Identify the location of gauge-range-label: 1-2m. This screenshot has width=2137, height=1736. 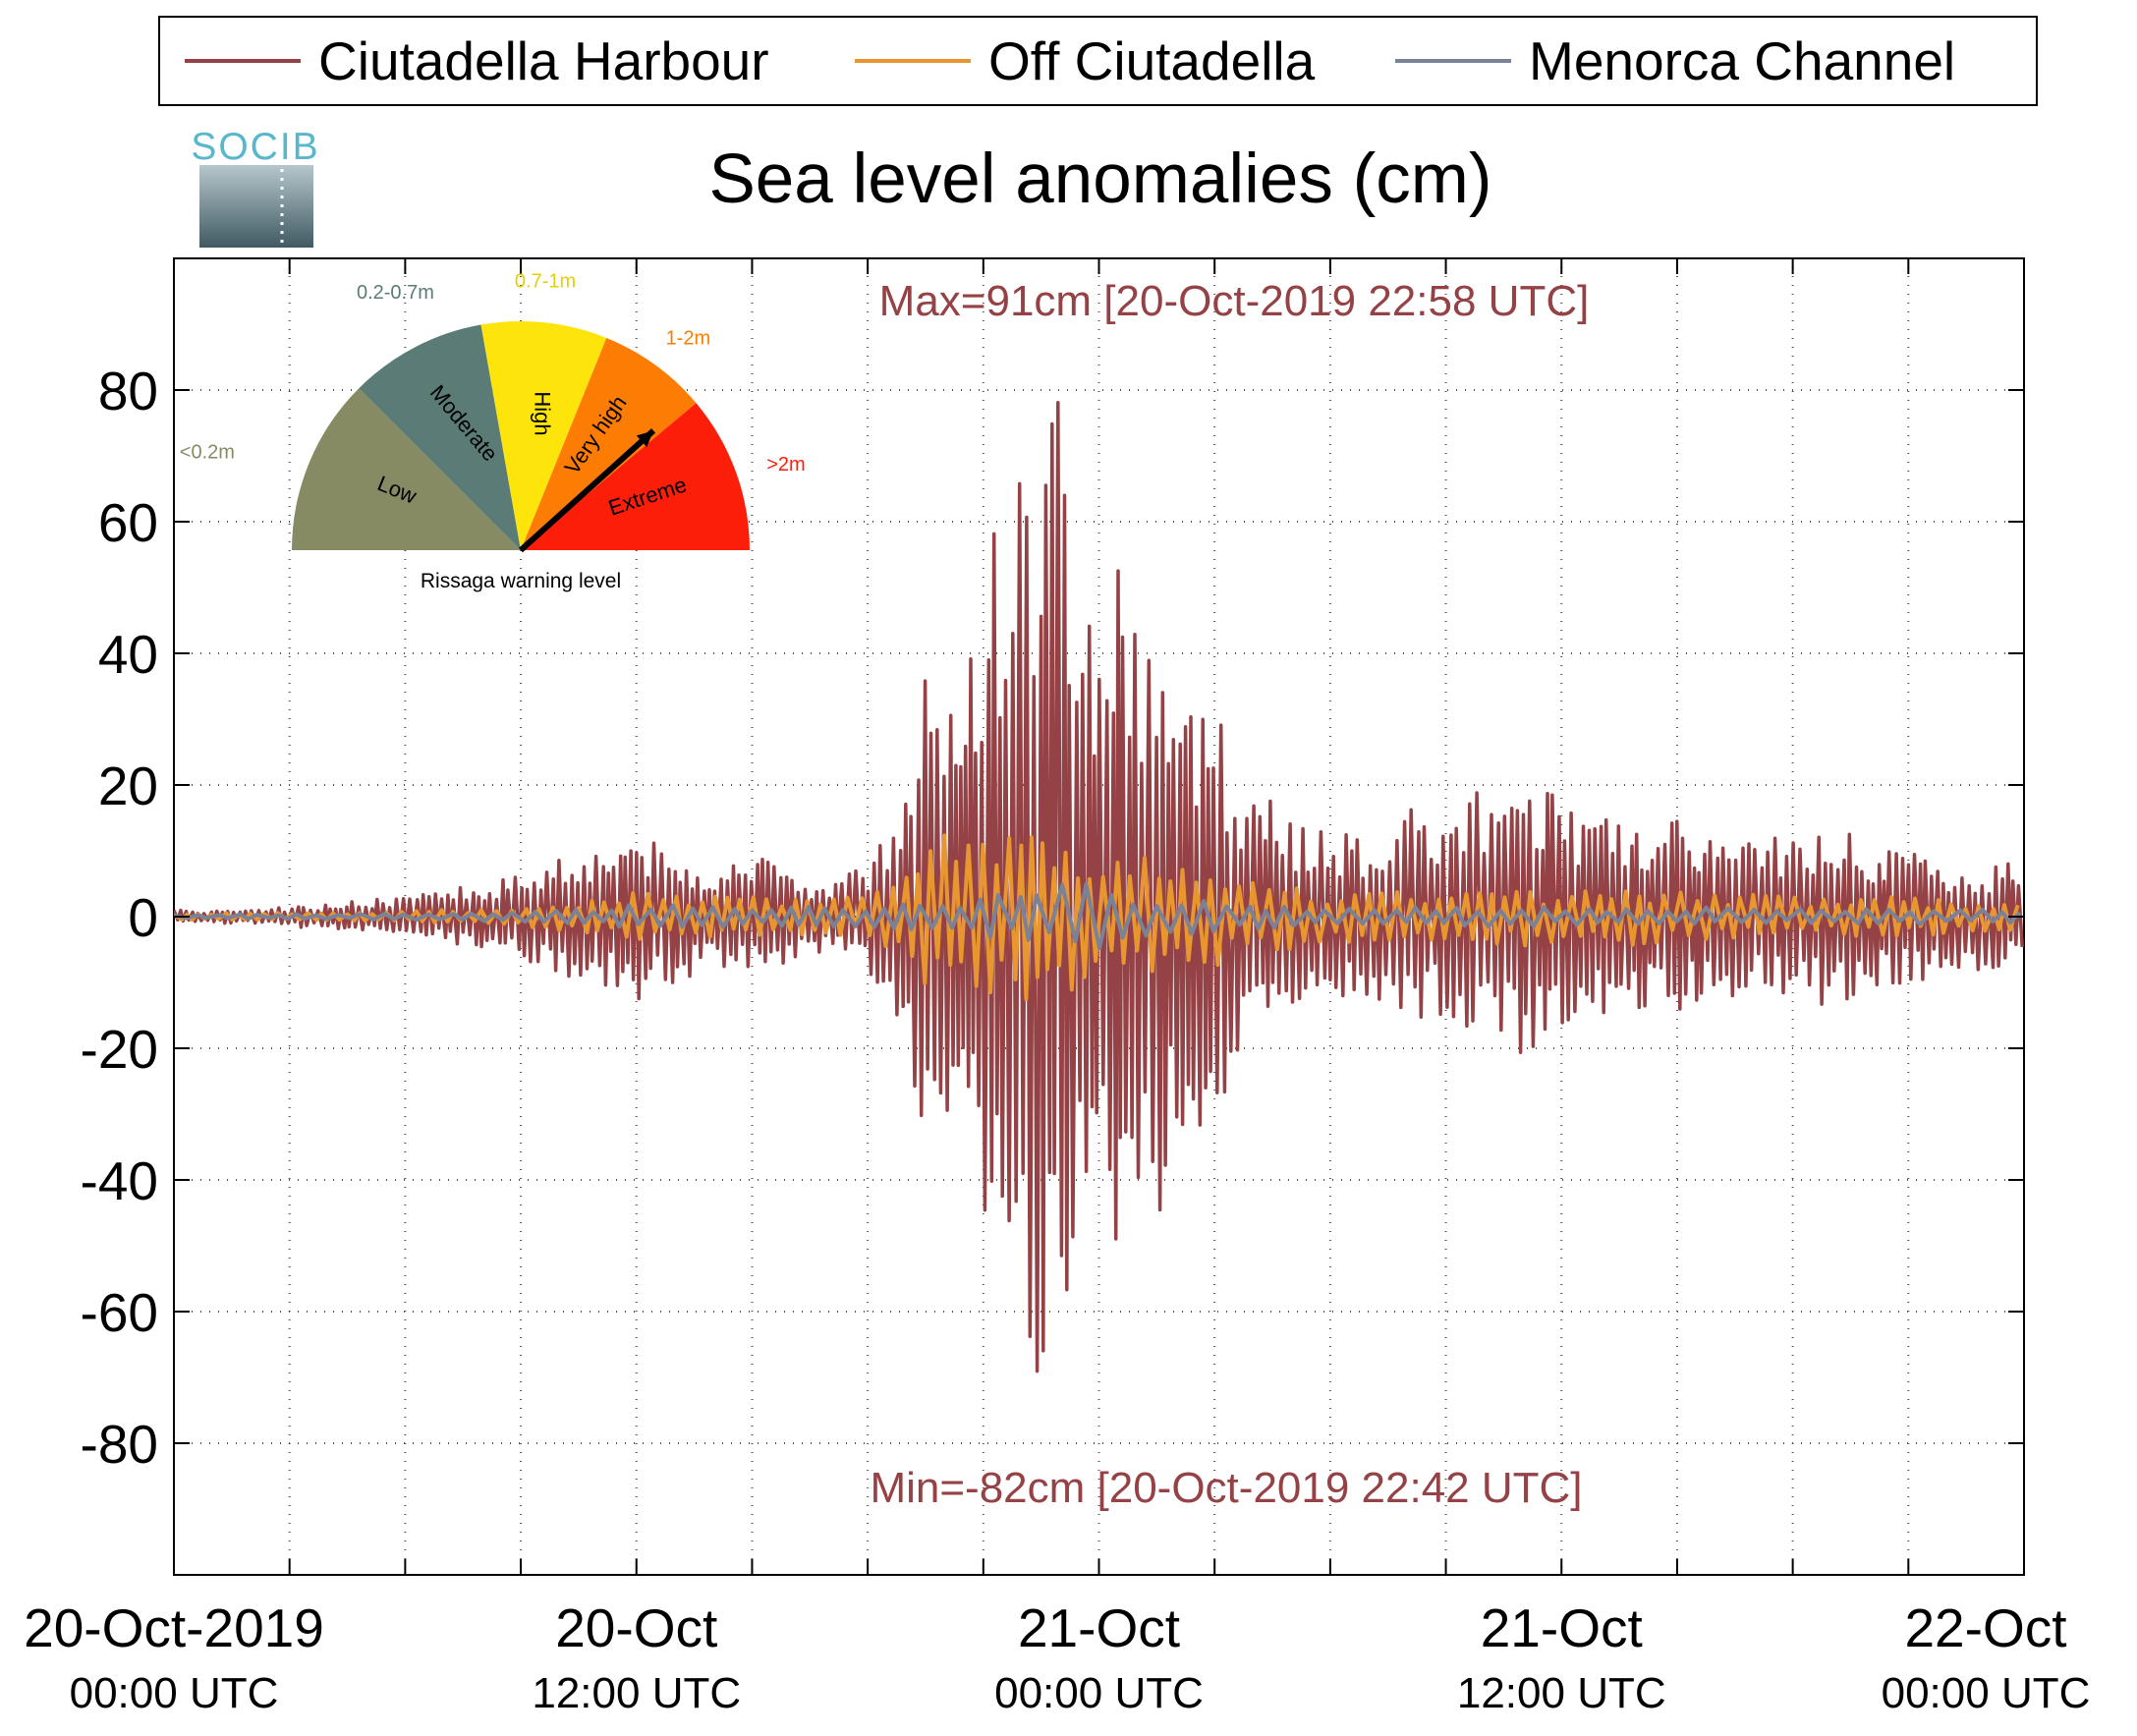
(688, 339).